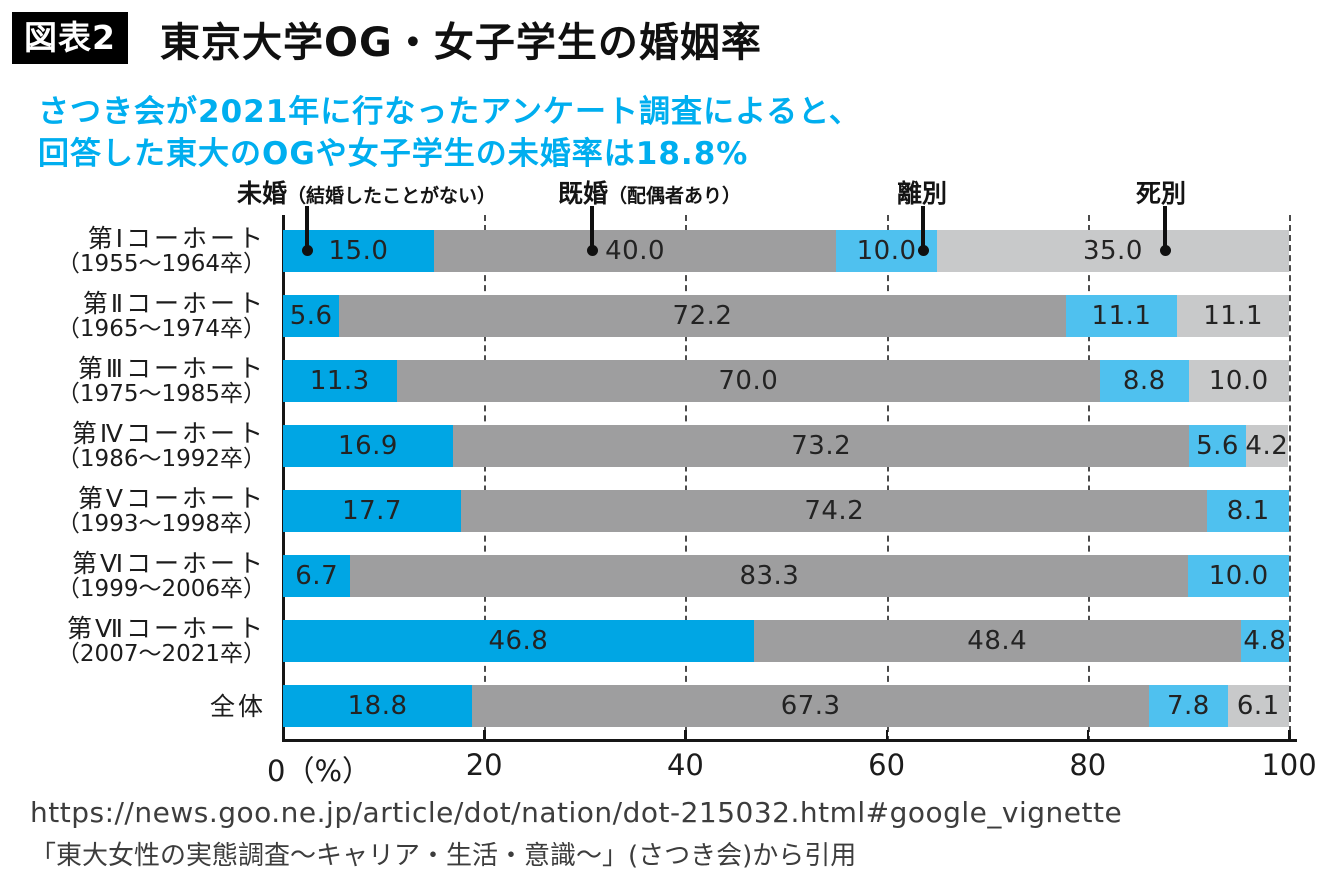  What do you see at coordinates (161, 523) in the screenshot?
I see `cohort-years: （1993〜1998卒）` at bounding box center [161, 523].